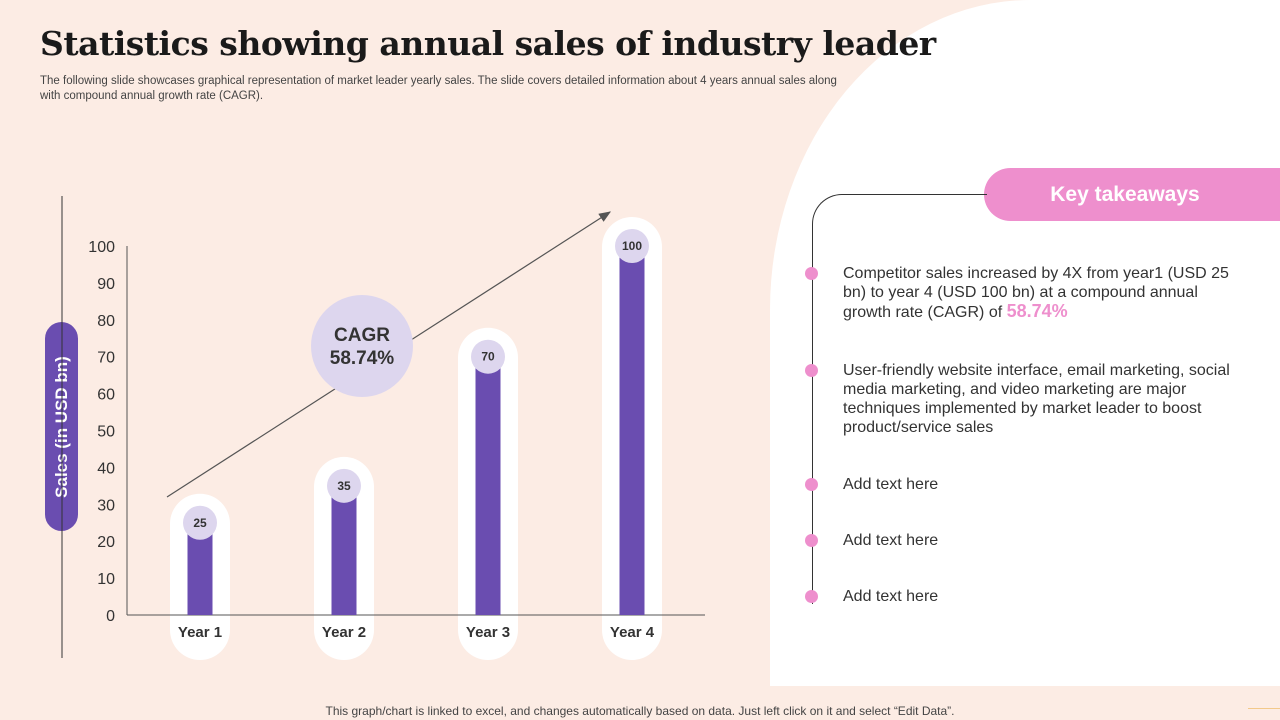 This screenshot has height=720, width=1280. Describe the element at coordinates (106, 284) in the screenshot. I see `y-tick-label: 90` at that location.